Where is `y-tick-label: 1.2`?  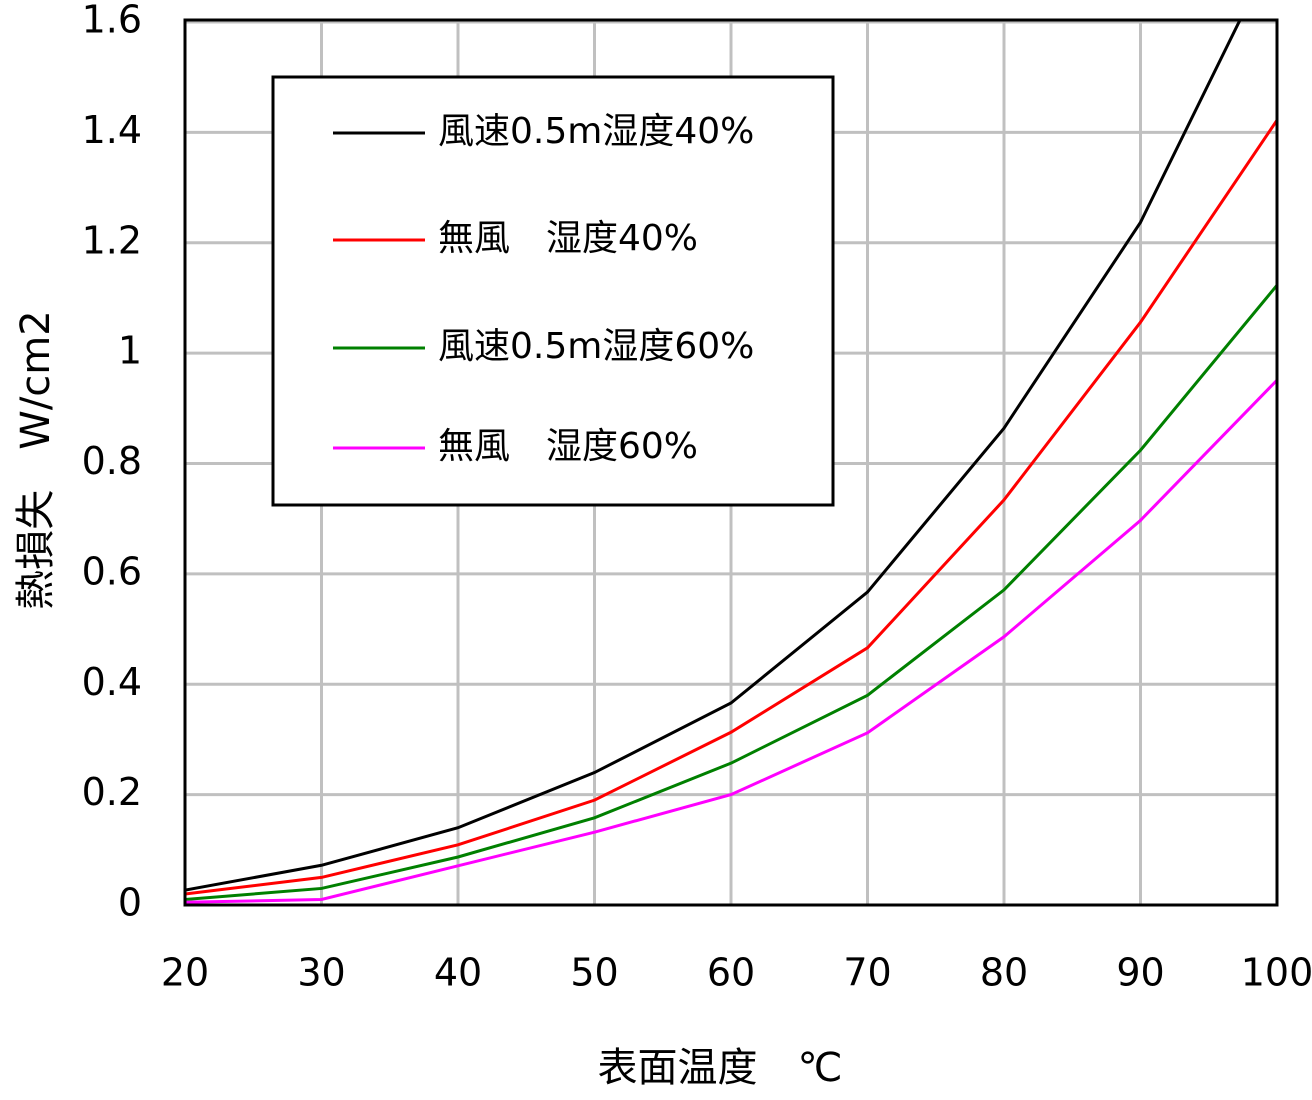
y-tick-label: 1.2 is located at coordinates (112, 240).